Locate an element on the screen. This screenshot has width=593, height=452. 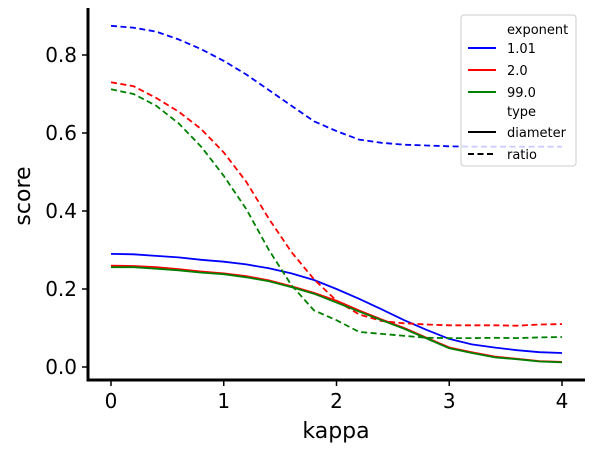
legend-label-2-0: 2.0 is located at coordinates (517, 71).